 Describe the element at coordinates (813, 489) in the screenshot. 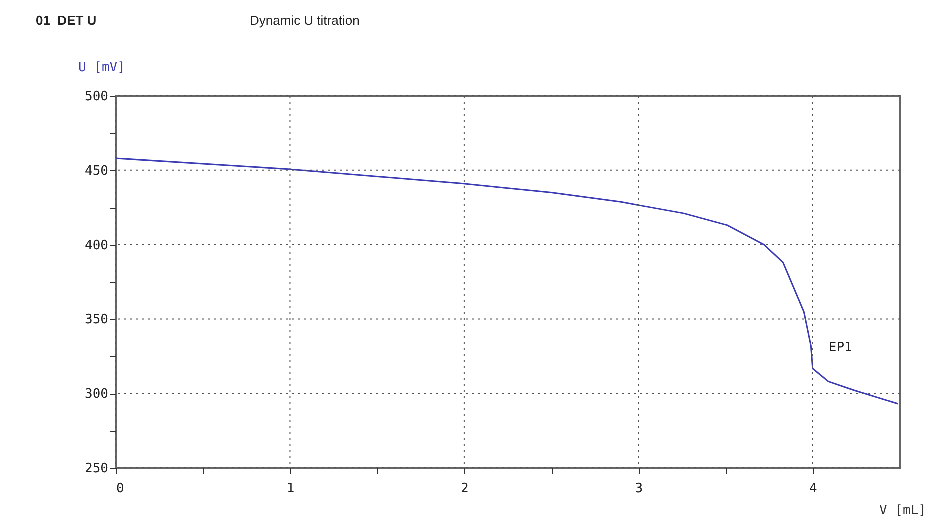

I see `x-tick-label: 4` at that location.